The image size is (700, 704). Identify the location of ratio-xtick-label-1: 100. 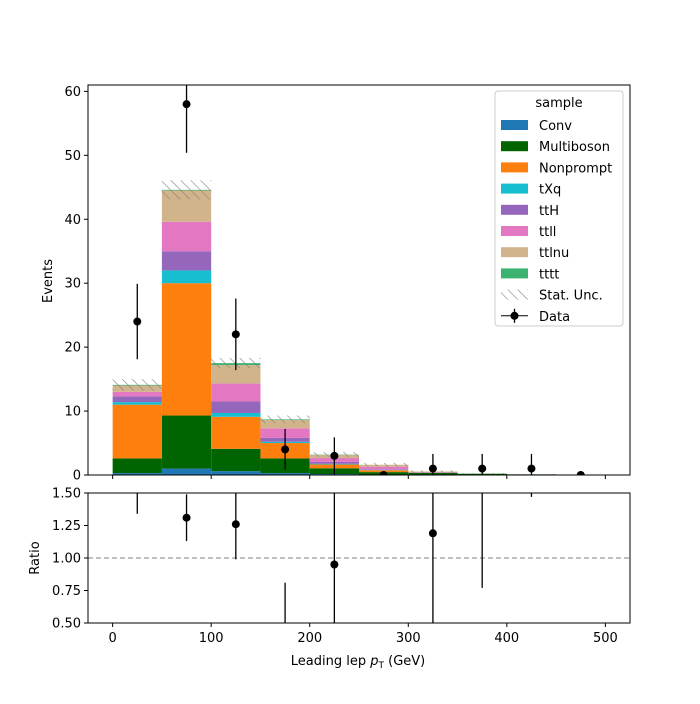
(211, 638).